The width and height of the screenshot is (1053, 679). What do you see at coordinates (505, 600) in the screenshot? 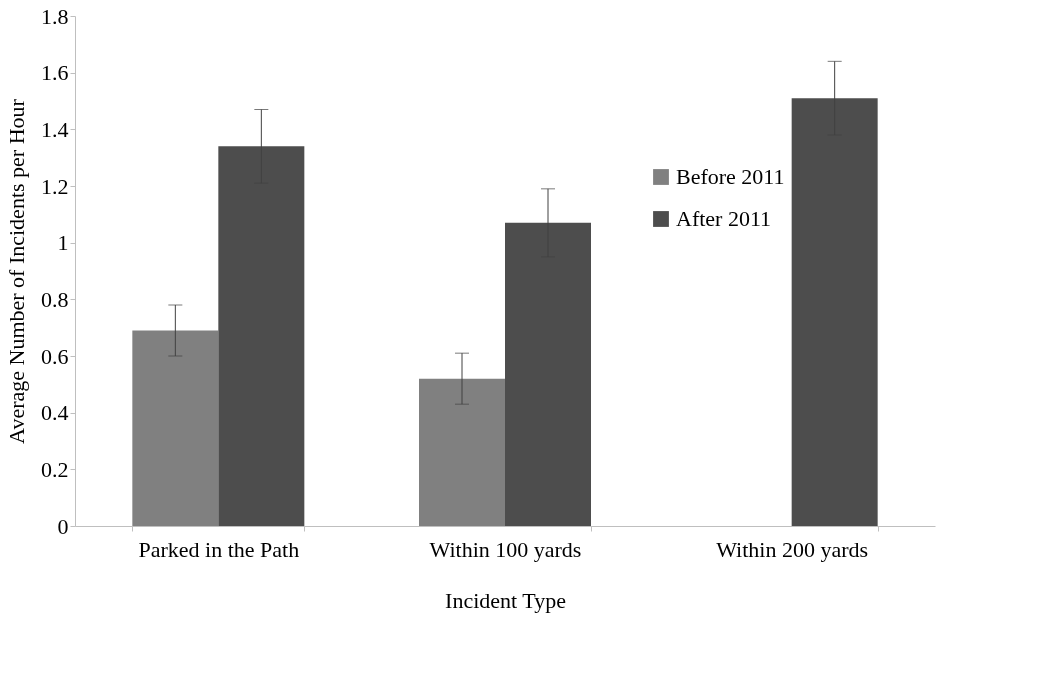
I see `x-axis-title: Incident Type` at bounding box center [505, 600].